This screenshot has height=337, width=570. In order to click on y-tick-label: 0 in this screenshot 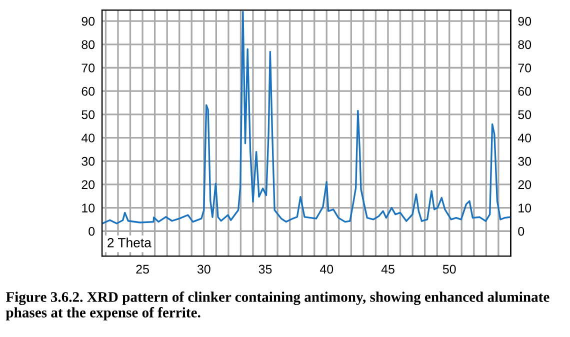, I will do `click(91, 231)`.